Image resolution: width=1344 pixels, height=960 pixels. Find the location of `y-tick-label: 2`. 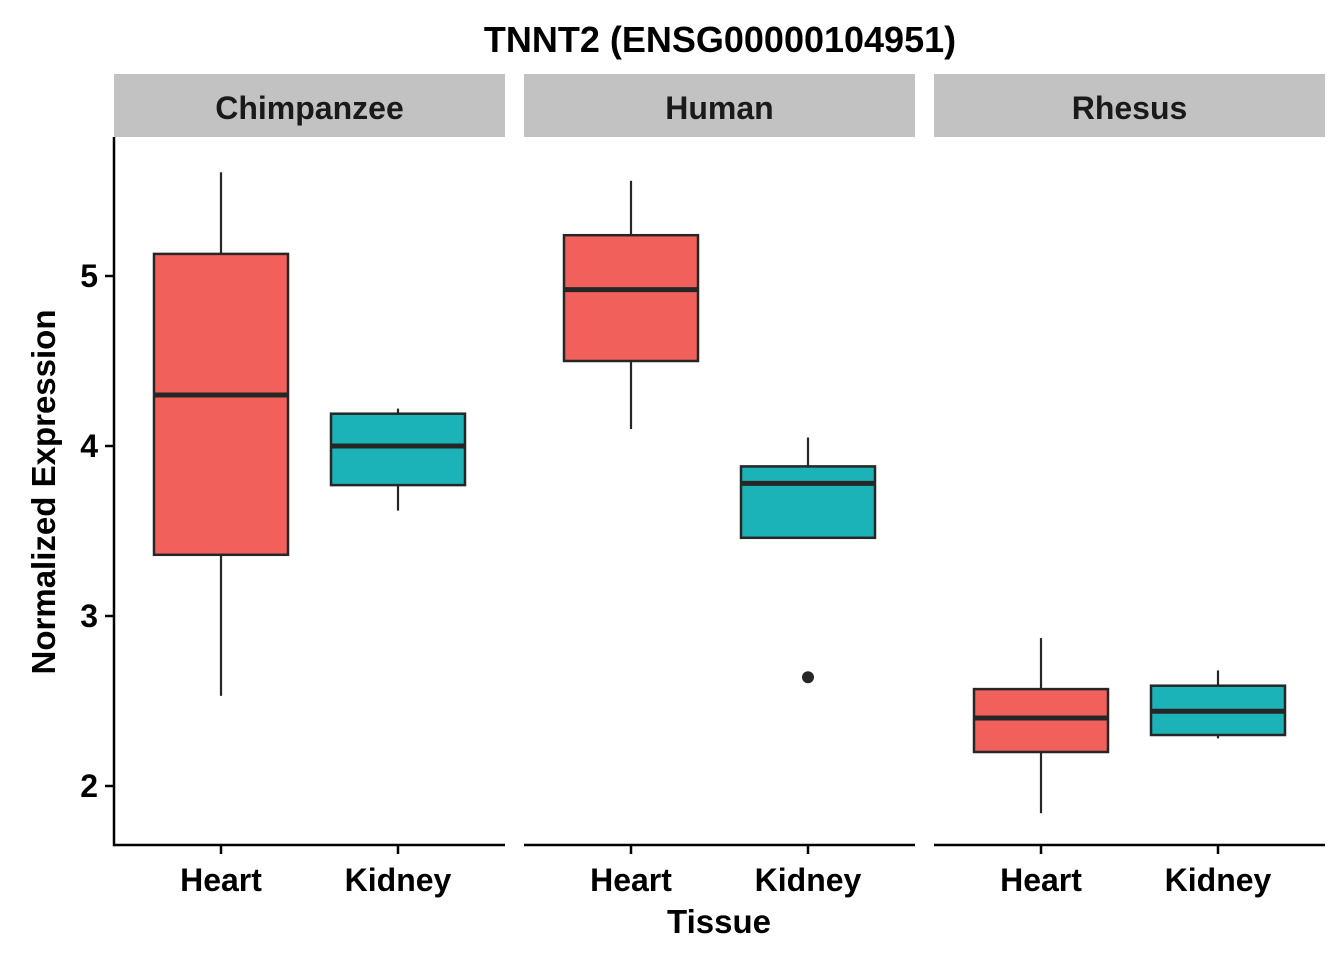

y-tick-label: 2 is located at coordinates (89, 786).